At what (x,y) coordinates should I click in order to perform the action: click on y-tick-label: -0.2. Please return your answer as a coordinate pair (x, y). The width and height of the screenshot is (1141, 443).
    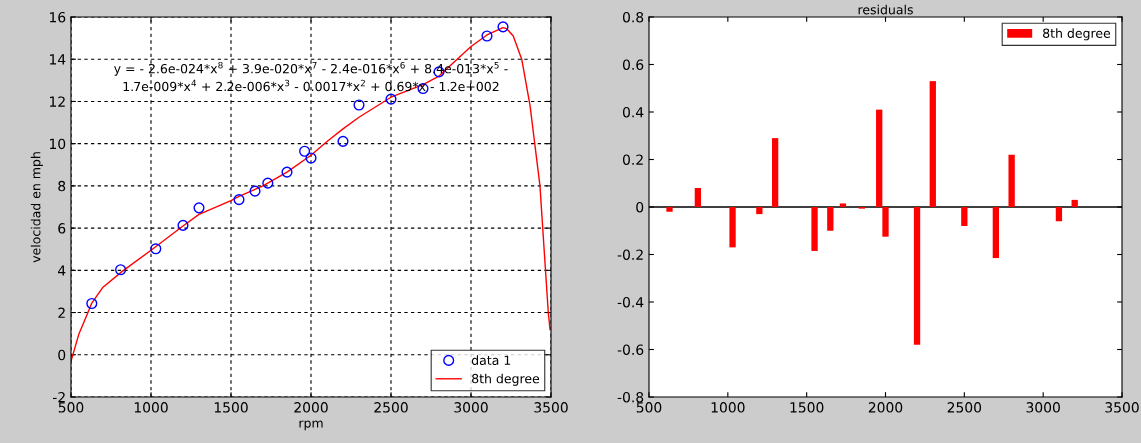
    Looking at the image, I should click on (630, 254).